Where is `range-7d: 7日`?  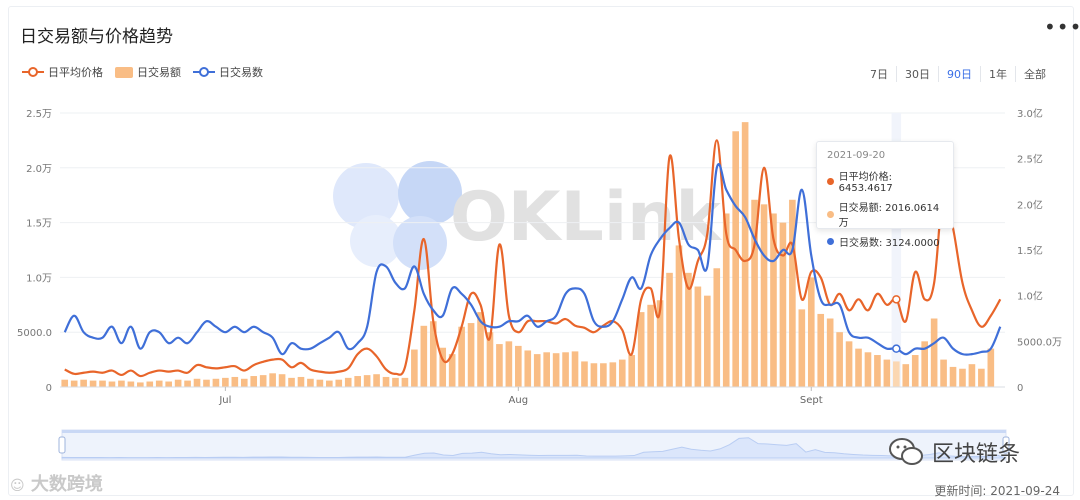 range-7d: 7日 is located at coordinates (879, 74).